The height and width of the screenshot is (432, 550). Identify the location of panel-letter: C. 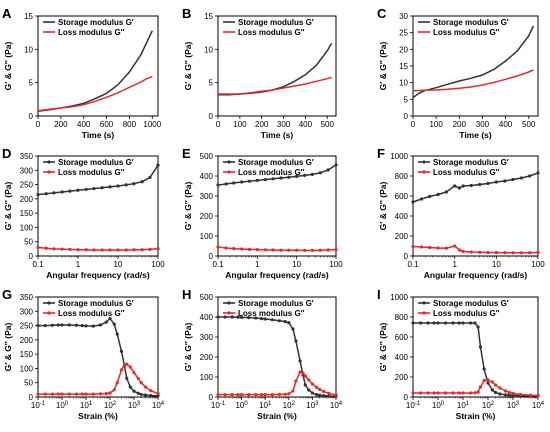
(382, 13).